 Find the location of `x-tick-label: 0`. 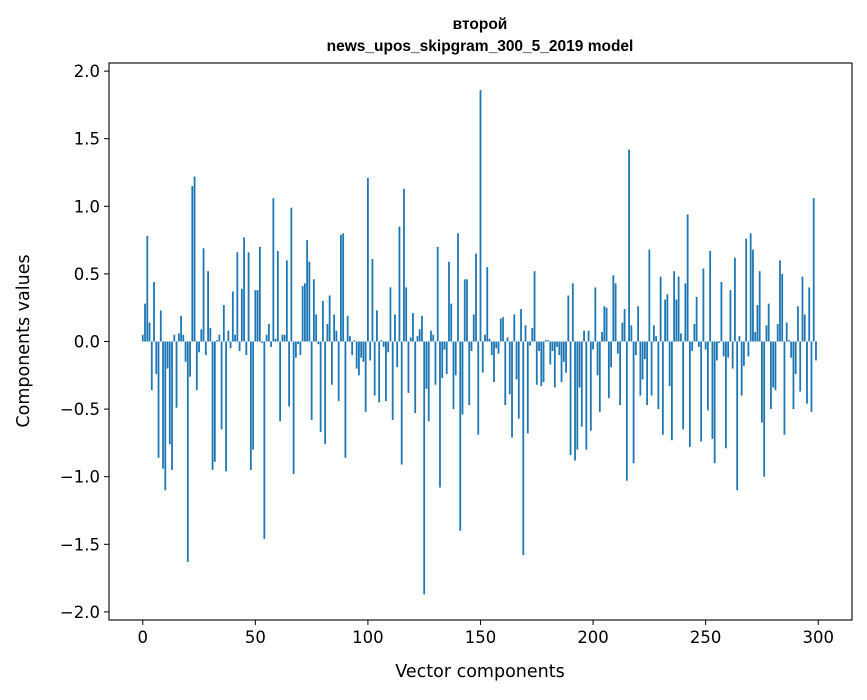

x-tick-label: 0 is located at coordinates (143, 637).